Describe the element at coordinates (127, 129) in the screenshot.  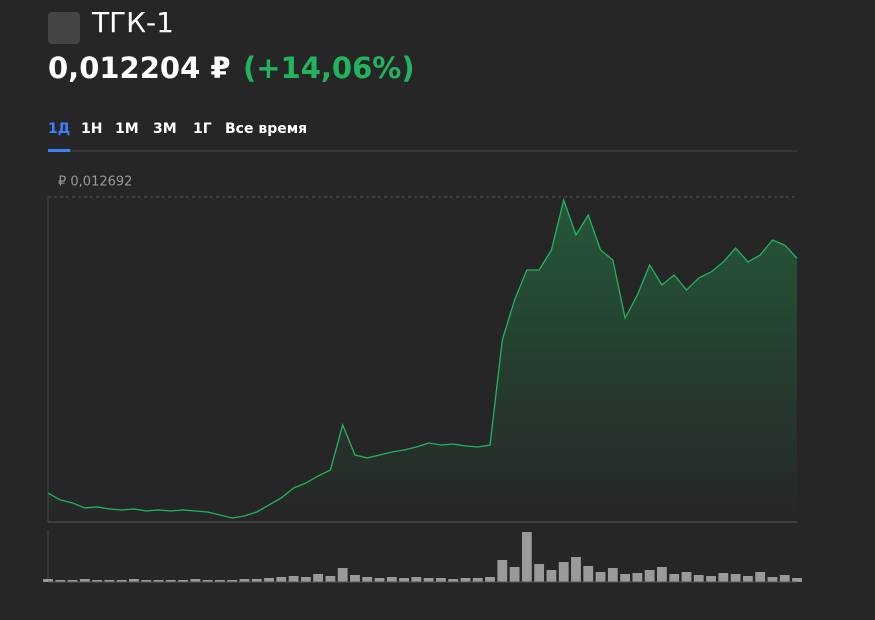
I see `tab: 1М` at that location.